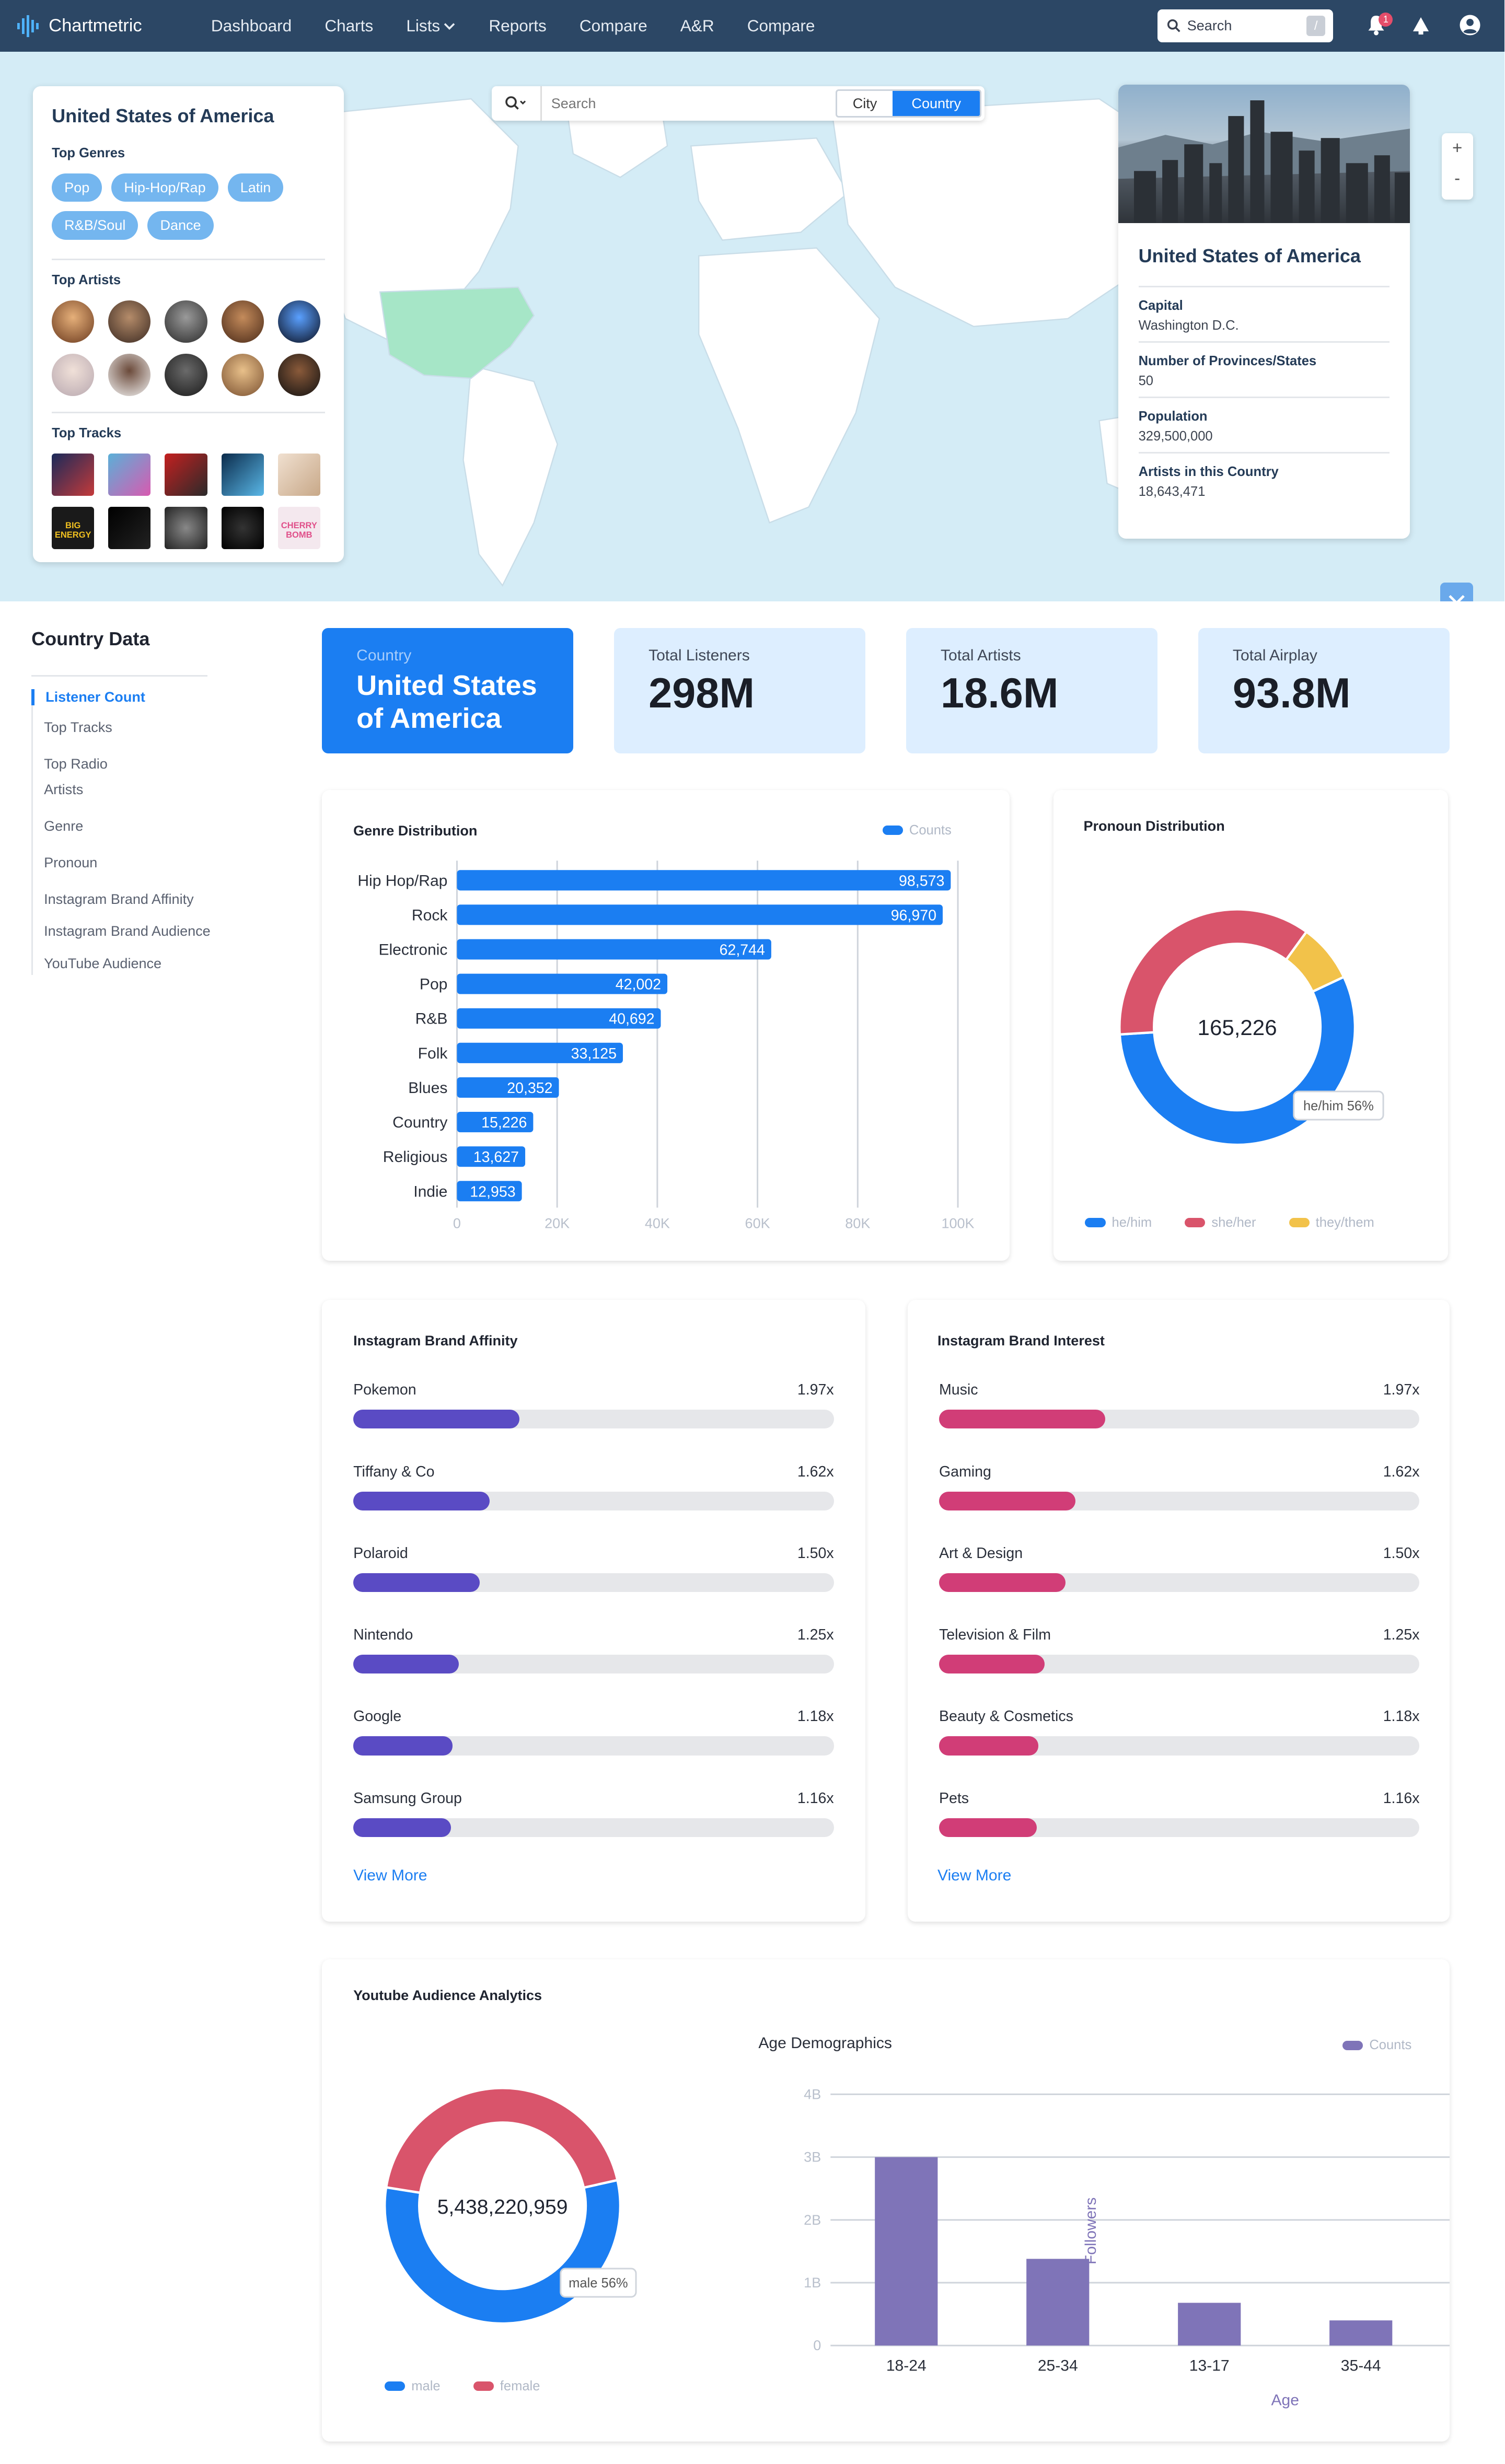  What do you see at coordinates (252, 26) in the screenshot?
I see `nav-dashboard: Dashboard` at bounding box center [252, 26].